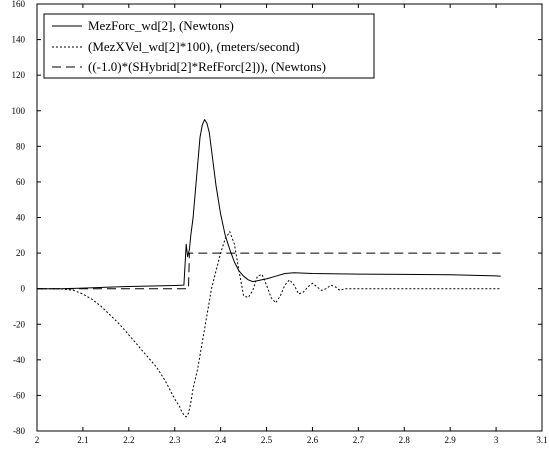  Describe the element at coordinates (19, 324) in the screenshot. I see `y-tick-label: -20` at that location.